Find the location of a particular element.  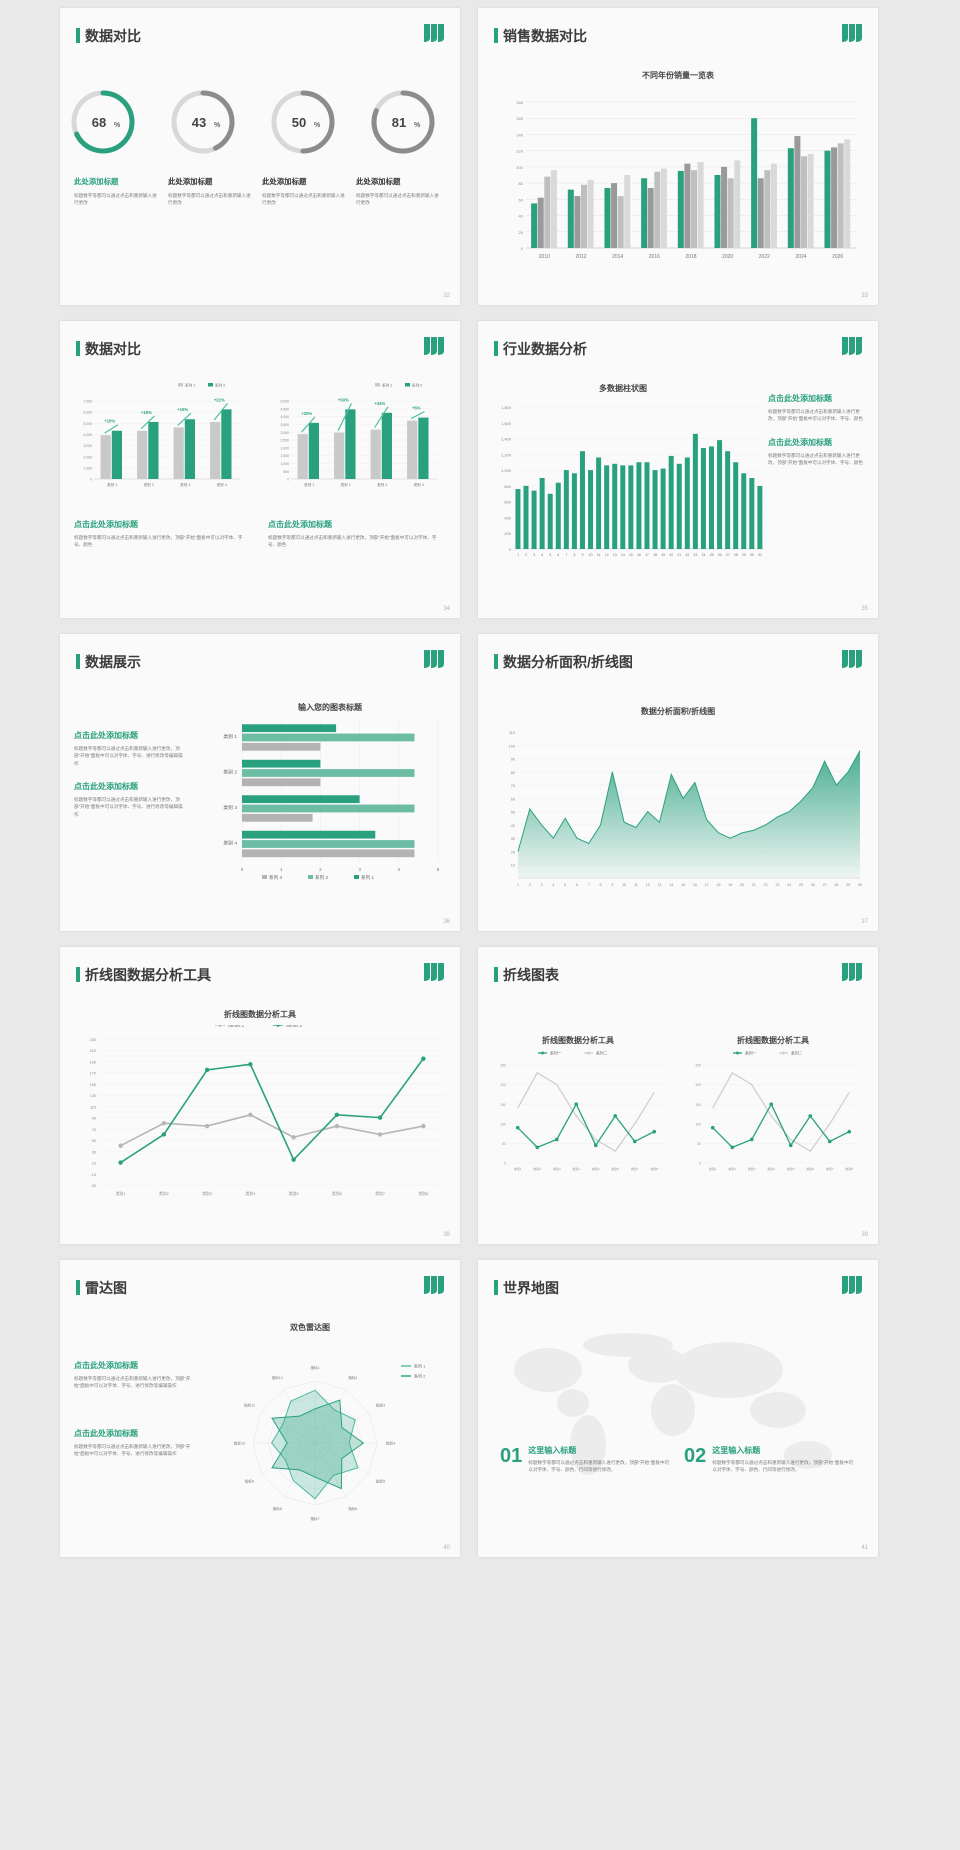

svg-text: 3 is located at coordinates (542, 885).